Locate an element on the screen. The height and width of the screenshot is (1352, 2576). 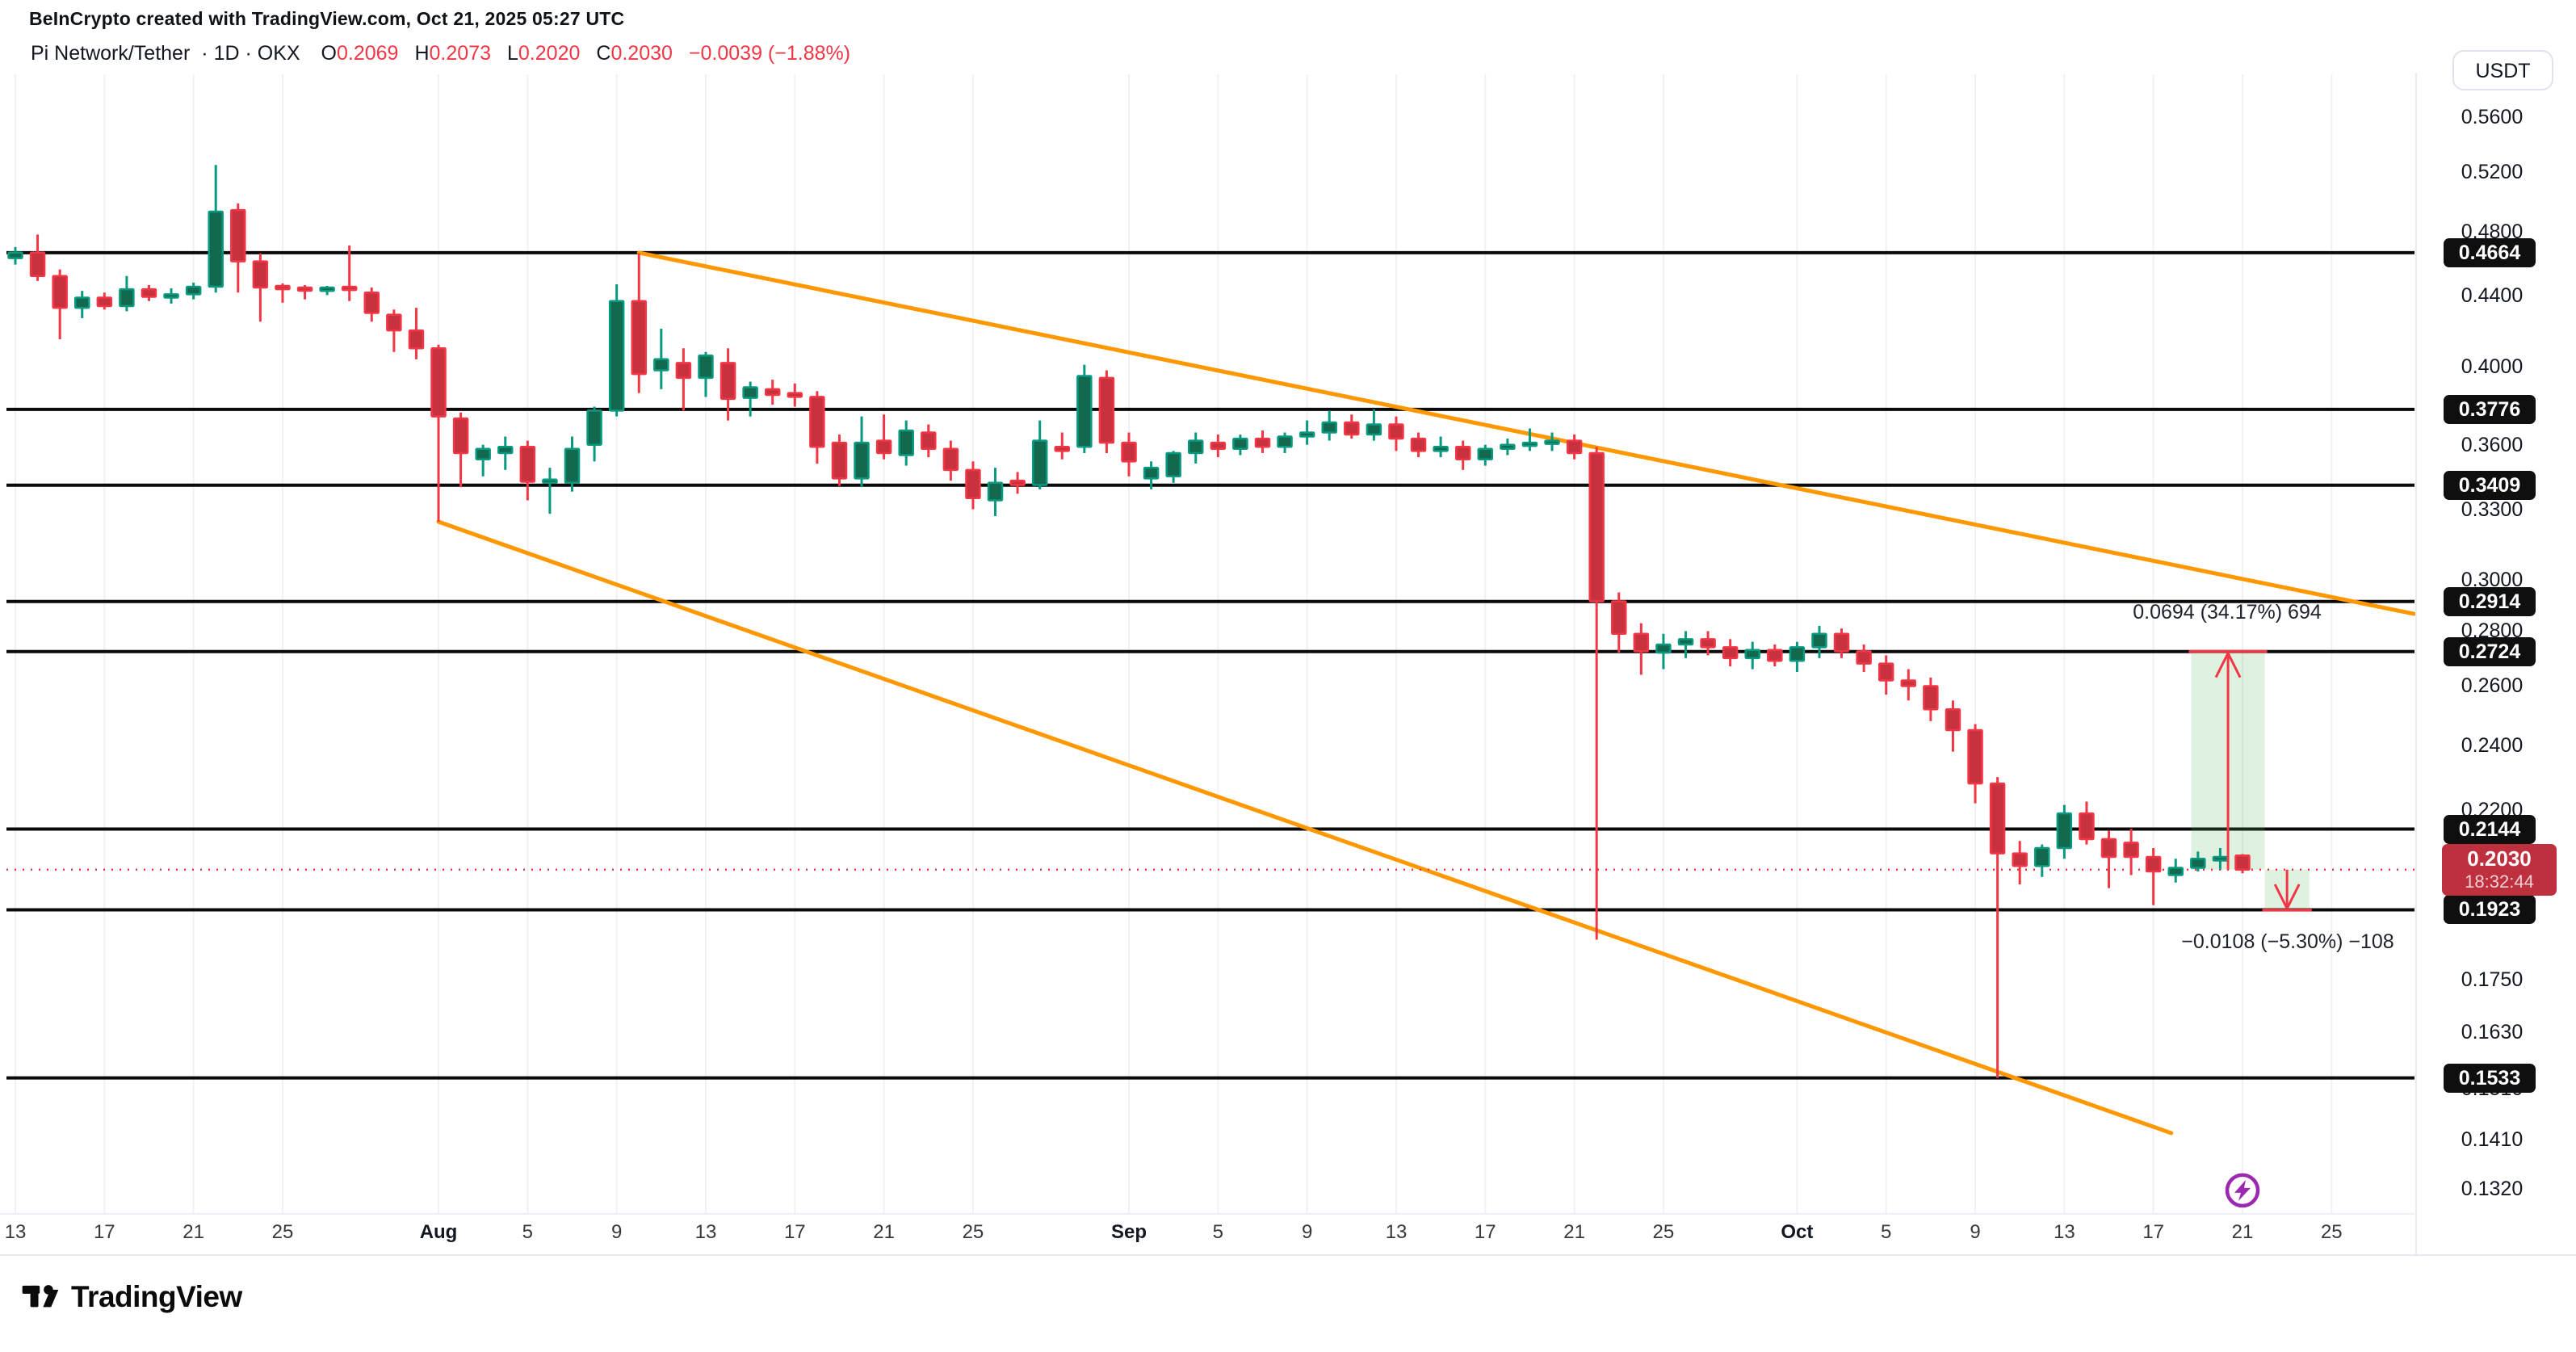
price-tick: 0.3600 is located at coordinates (2492, 444).